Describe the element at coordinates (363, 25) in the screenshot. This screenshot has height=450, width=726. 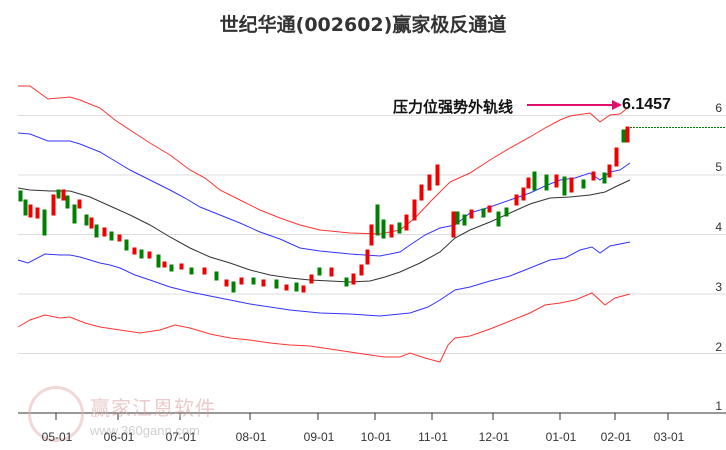
I see `chart-title: 世纪华通(002602)赢家极反通道` at that location.